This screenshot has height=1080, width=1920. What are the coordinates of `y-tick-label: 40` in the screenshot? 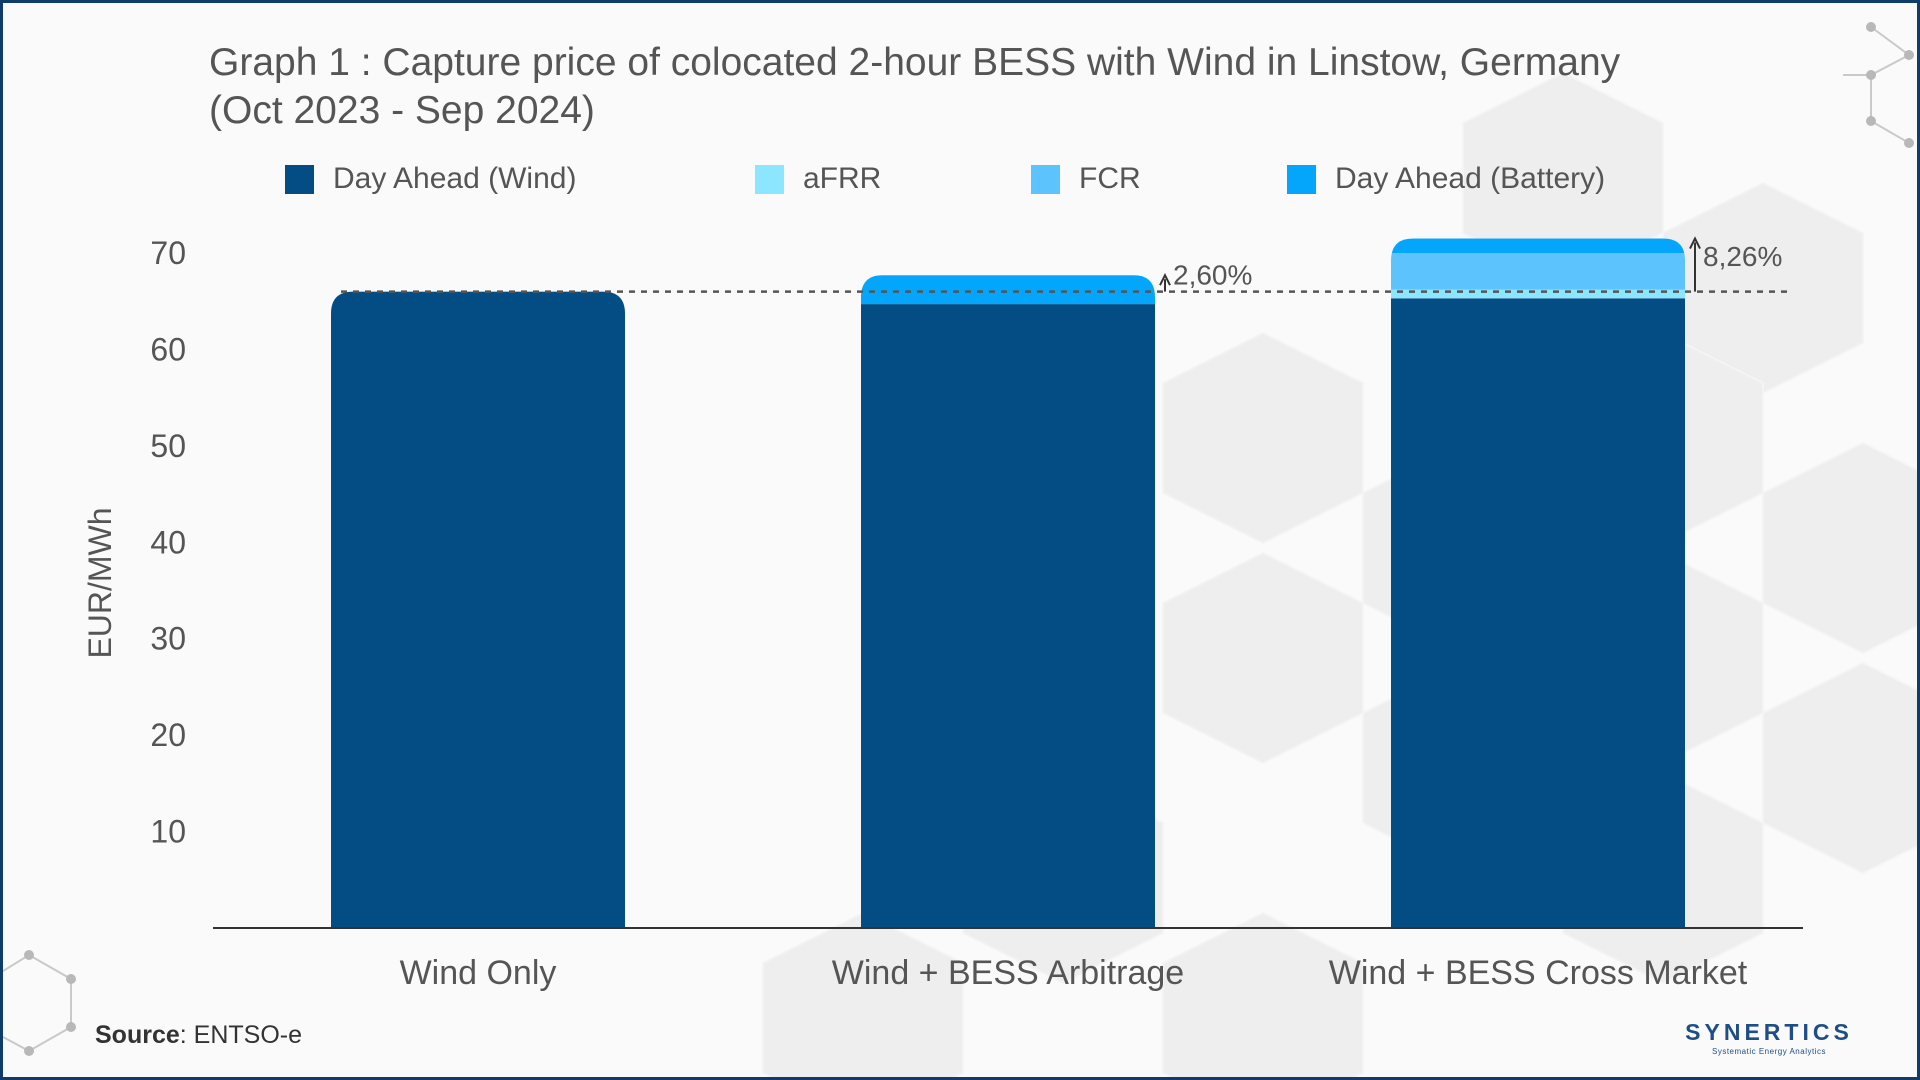 It's located at (168, 542).